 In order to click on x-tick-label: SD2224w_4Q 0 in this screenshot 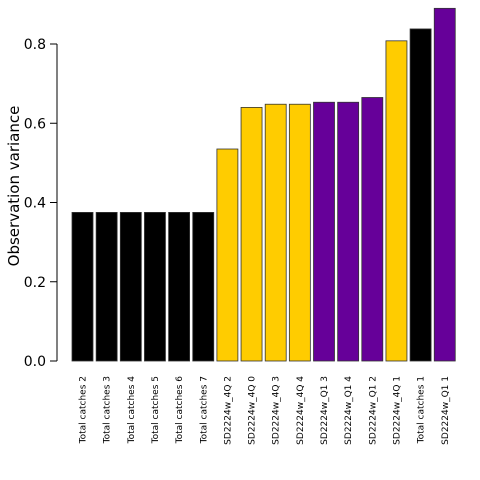, I will do `click(253, 410)`.